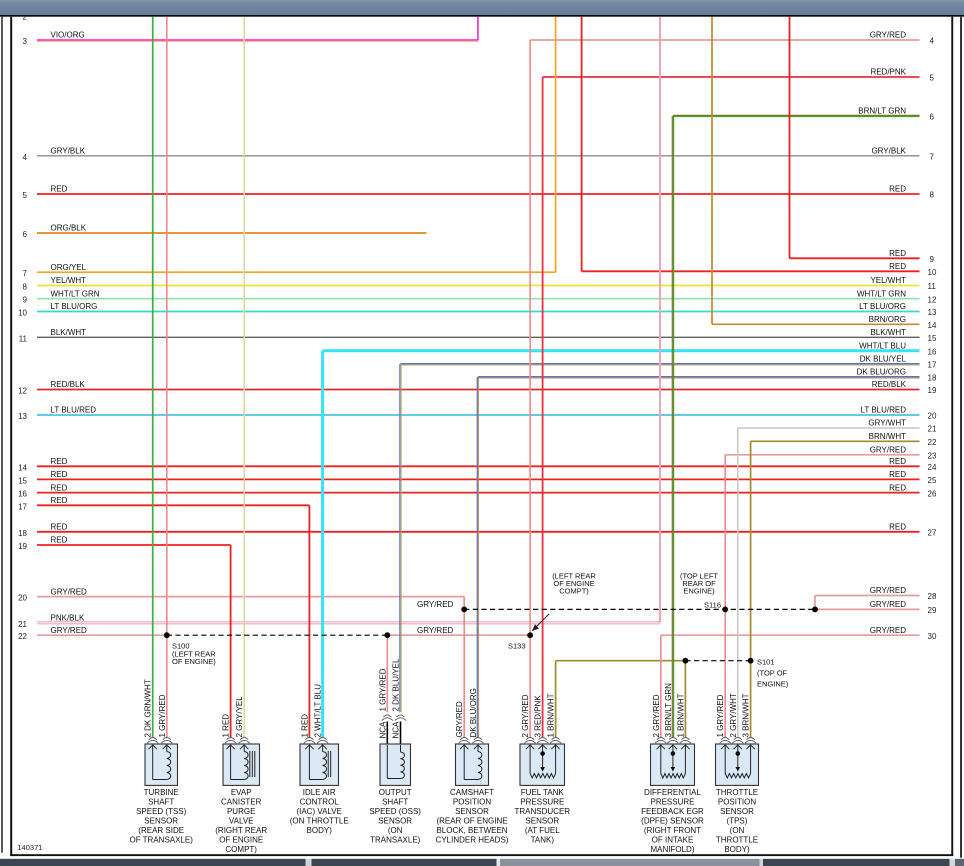 The image size is (964, 866). What do you see at coordinates (932, 456) in the screenshot?
I see `svg-text: 23` at bounding box center [932, 456].